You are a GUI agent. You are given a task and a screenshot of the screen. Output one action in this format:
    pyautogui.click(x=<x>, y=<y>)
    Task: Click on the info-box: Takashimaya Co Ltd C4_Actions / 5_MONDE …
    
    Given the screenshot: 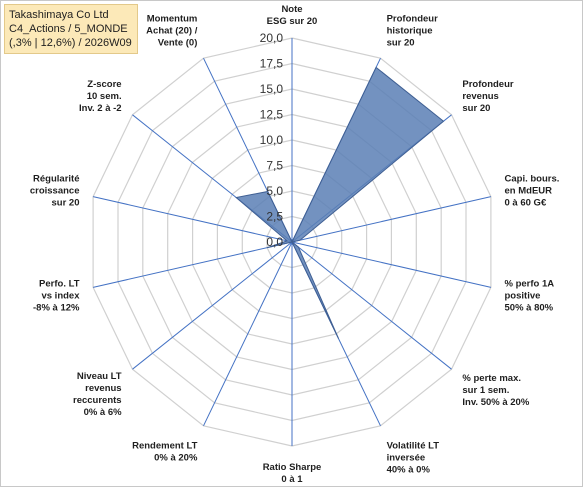 What is the action you would take?
    pyautogui.click(x=71, y=29)
    